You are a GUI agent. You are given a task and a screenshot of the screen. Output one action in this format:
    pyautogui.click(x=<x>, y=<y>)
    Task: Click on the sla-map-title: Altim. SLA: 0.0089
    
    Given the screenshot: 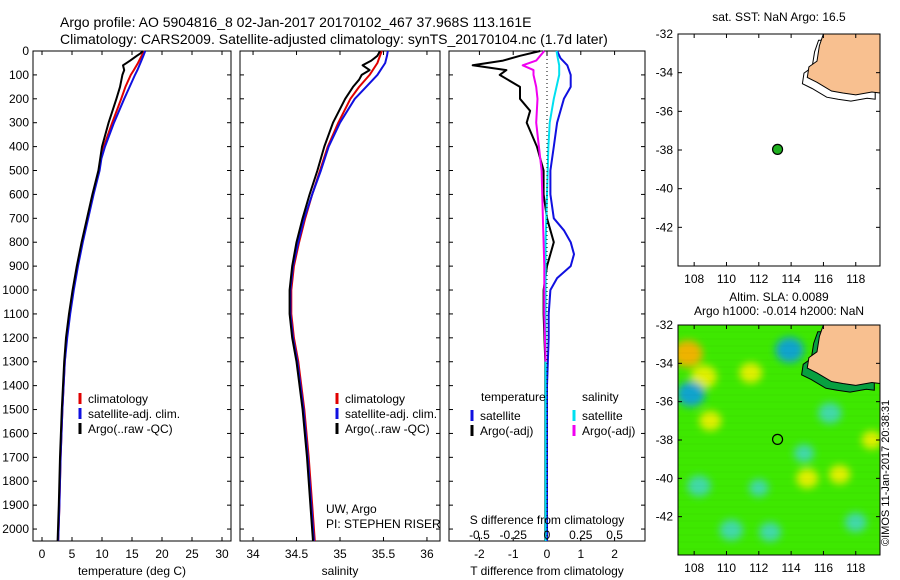 What is the action you would take?
    pyautogui.click(x=779, y=297)
    